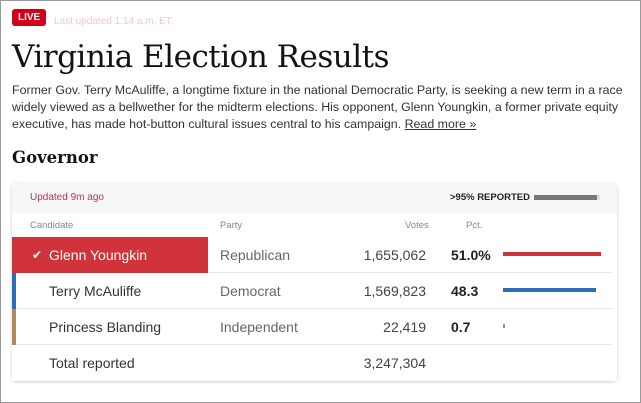 The image size is (641, 403). I want to click on candidate-votes: 1,655,062, so click(394, 255).